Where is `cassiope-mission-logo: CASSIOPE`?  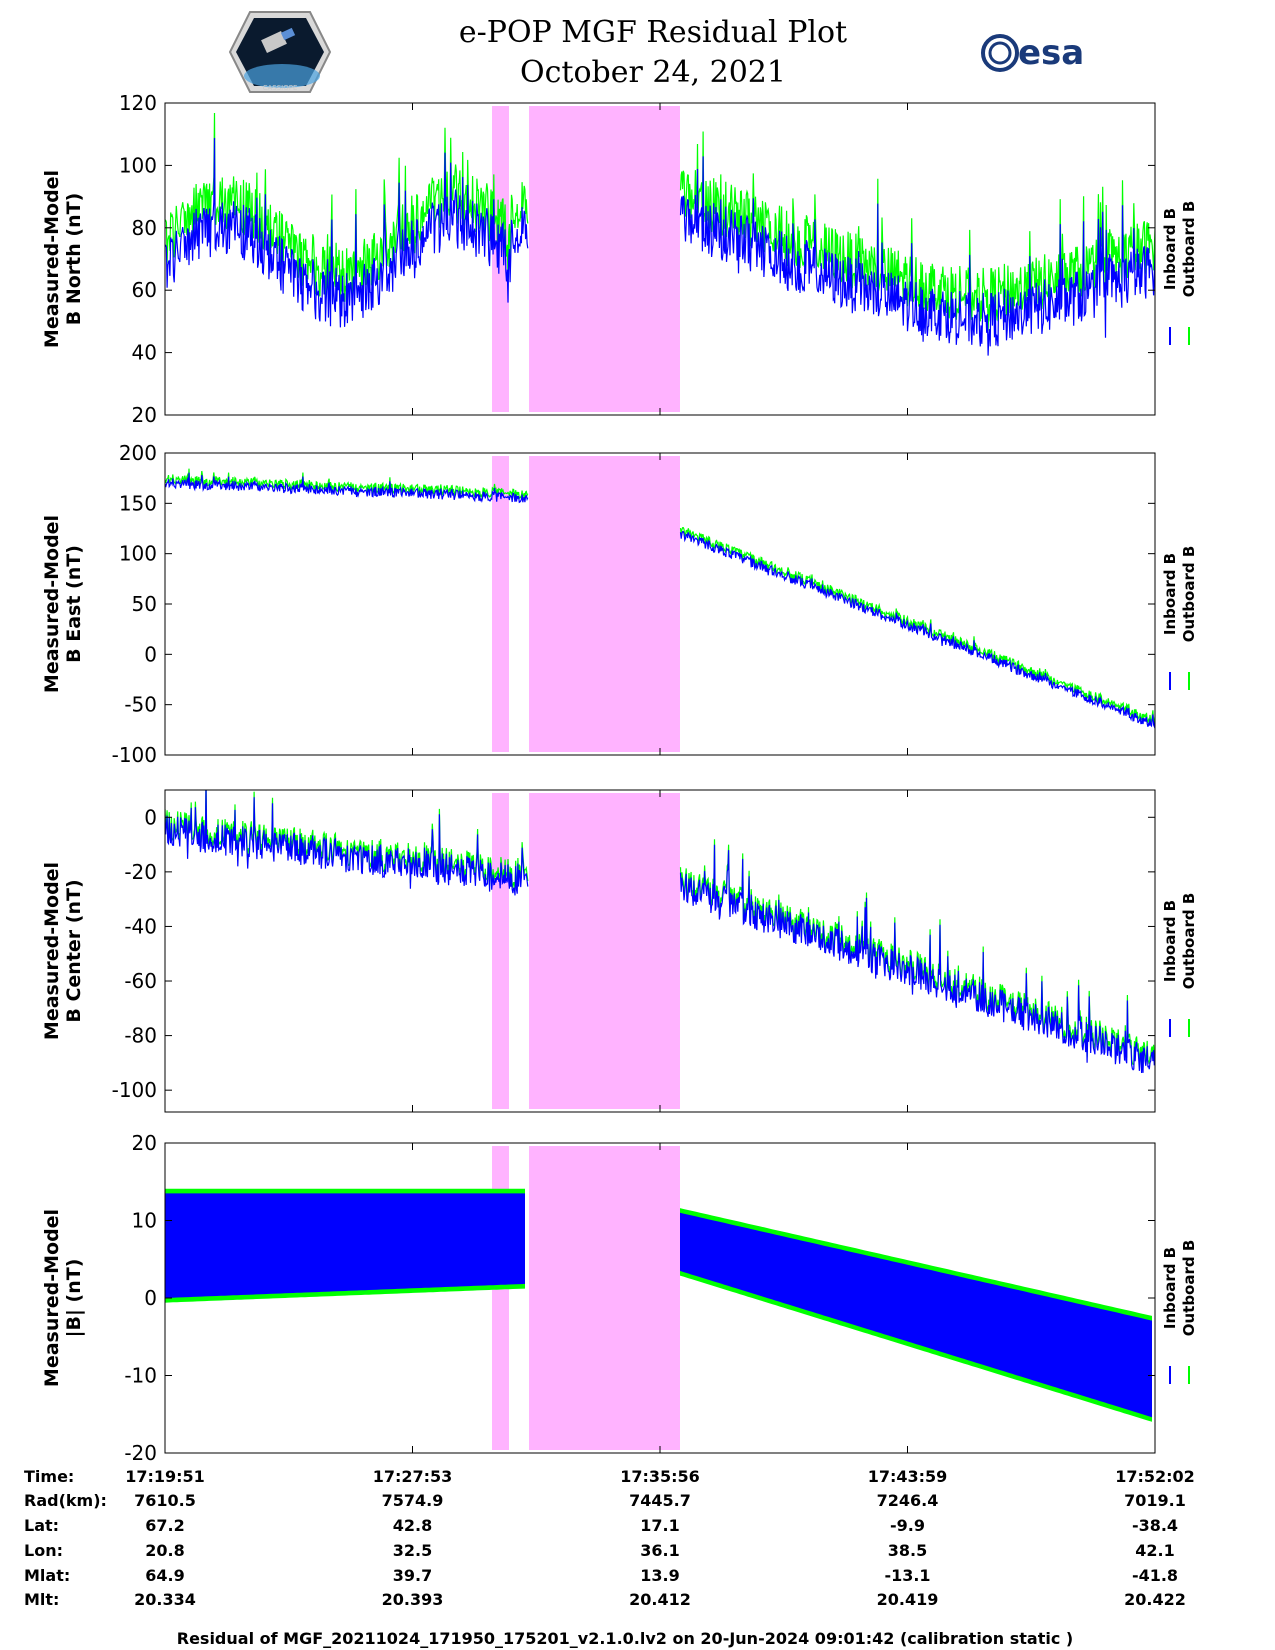 cassiope-mission-logo: CASSIOPE is located at coordinates (280, 52).